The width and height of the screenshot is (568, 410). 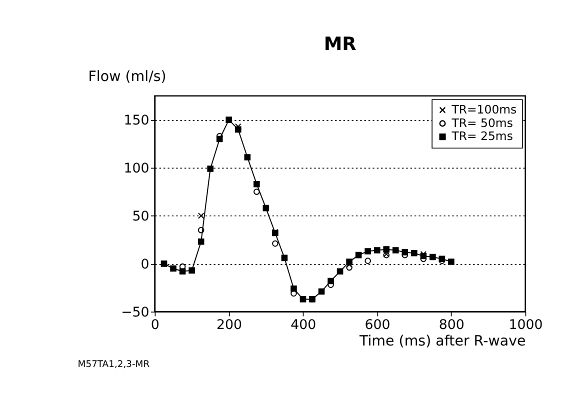 What do you see at coordinates (303, 325) in the screenshot?
I see `x-tick-label: 400` at bounding box center [303, 325].